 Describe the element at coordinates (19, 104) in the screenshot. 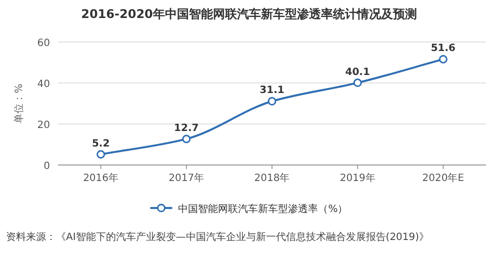

I see `y-axis-title: 单位：%` at that location.